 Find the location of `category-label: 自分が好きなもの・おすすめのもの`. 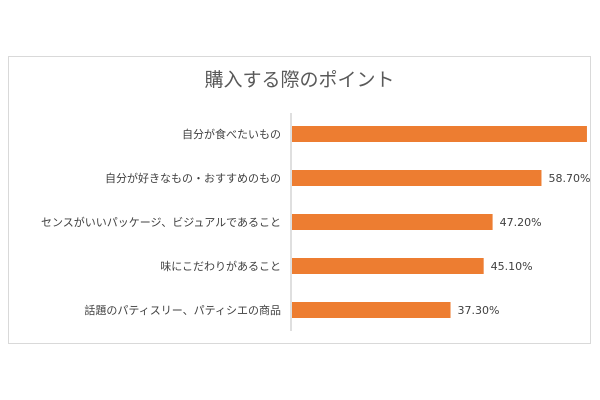

category-label: 自分が好きなもの・おすすめのもの is located at coordinates (193, 178).